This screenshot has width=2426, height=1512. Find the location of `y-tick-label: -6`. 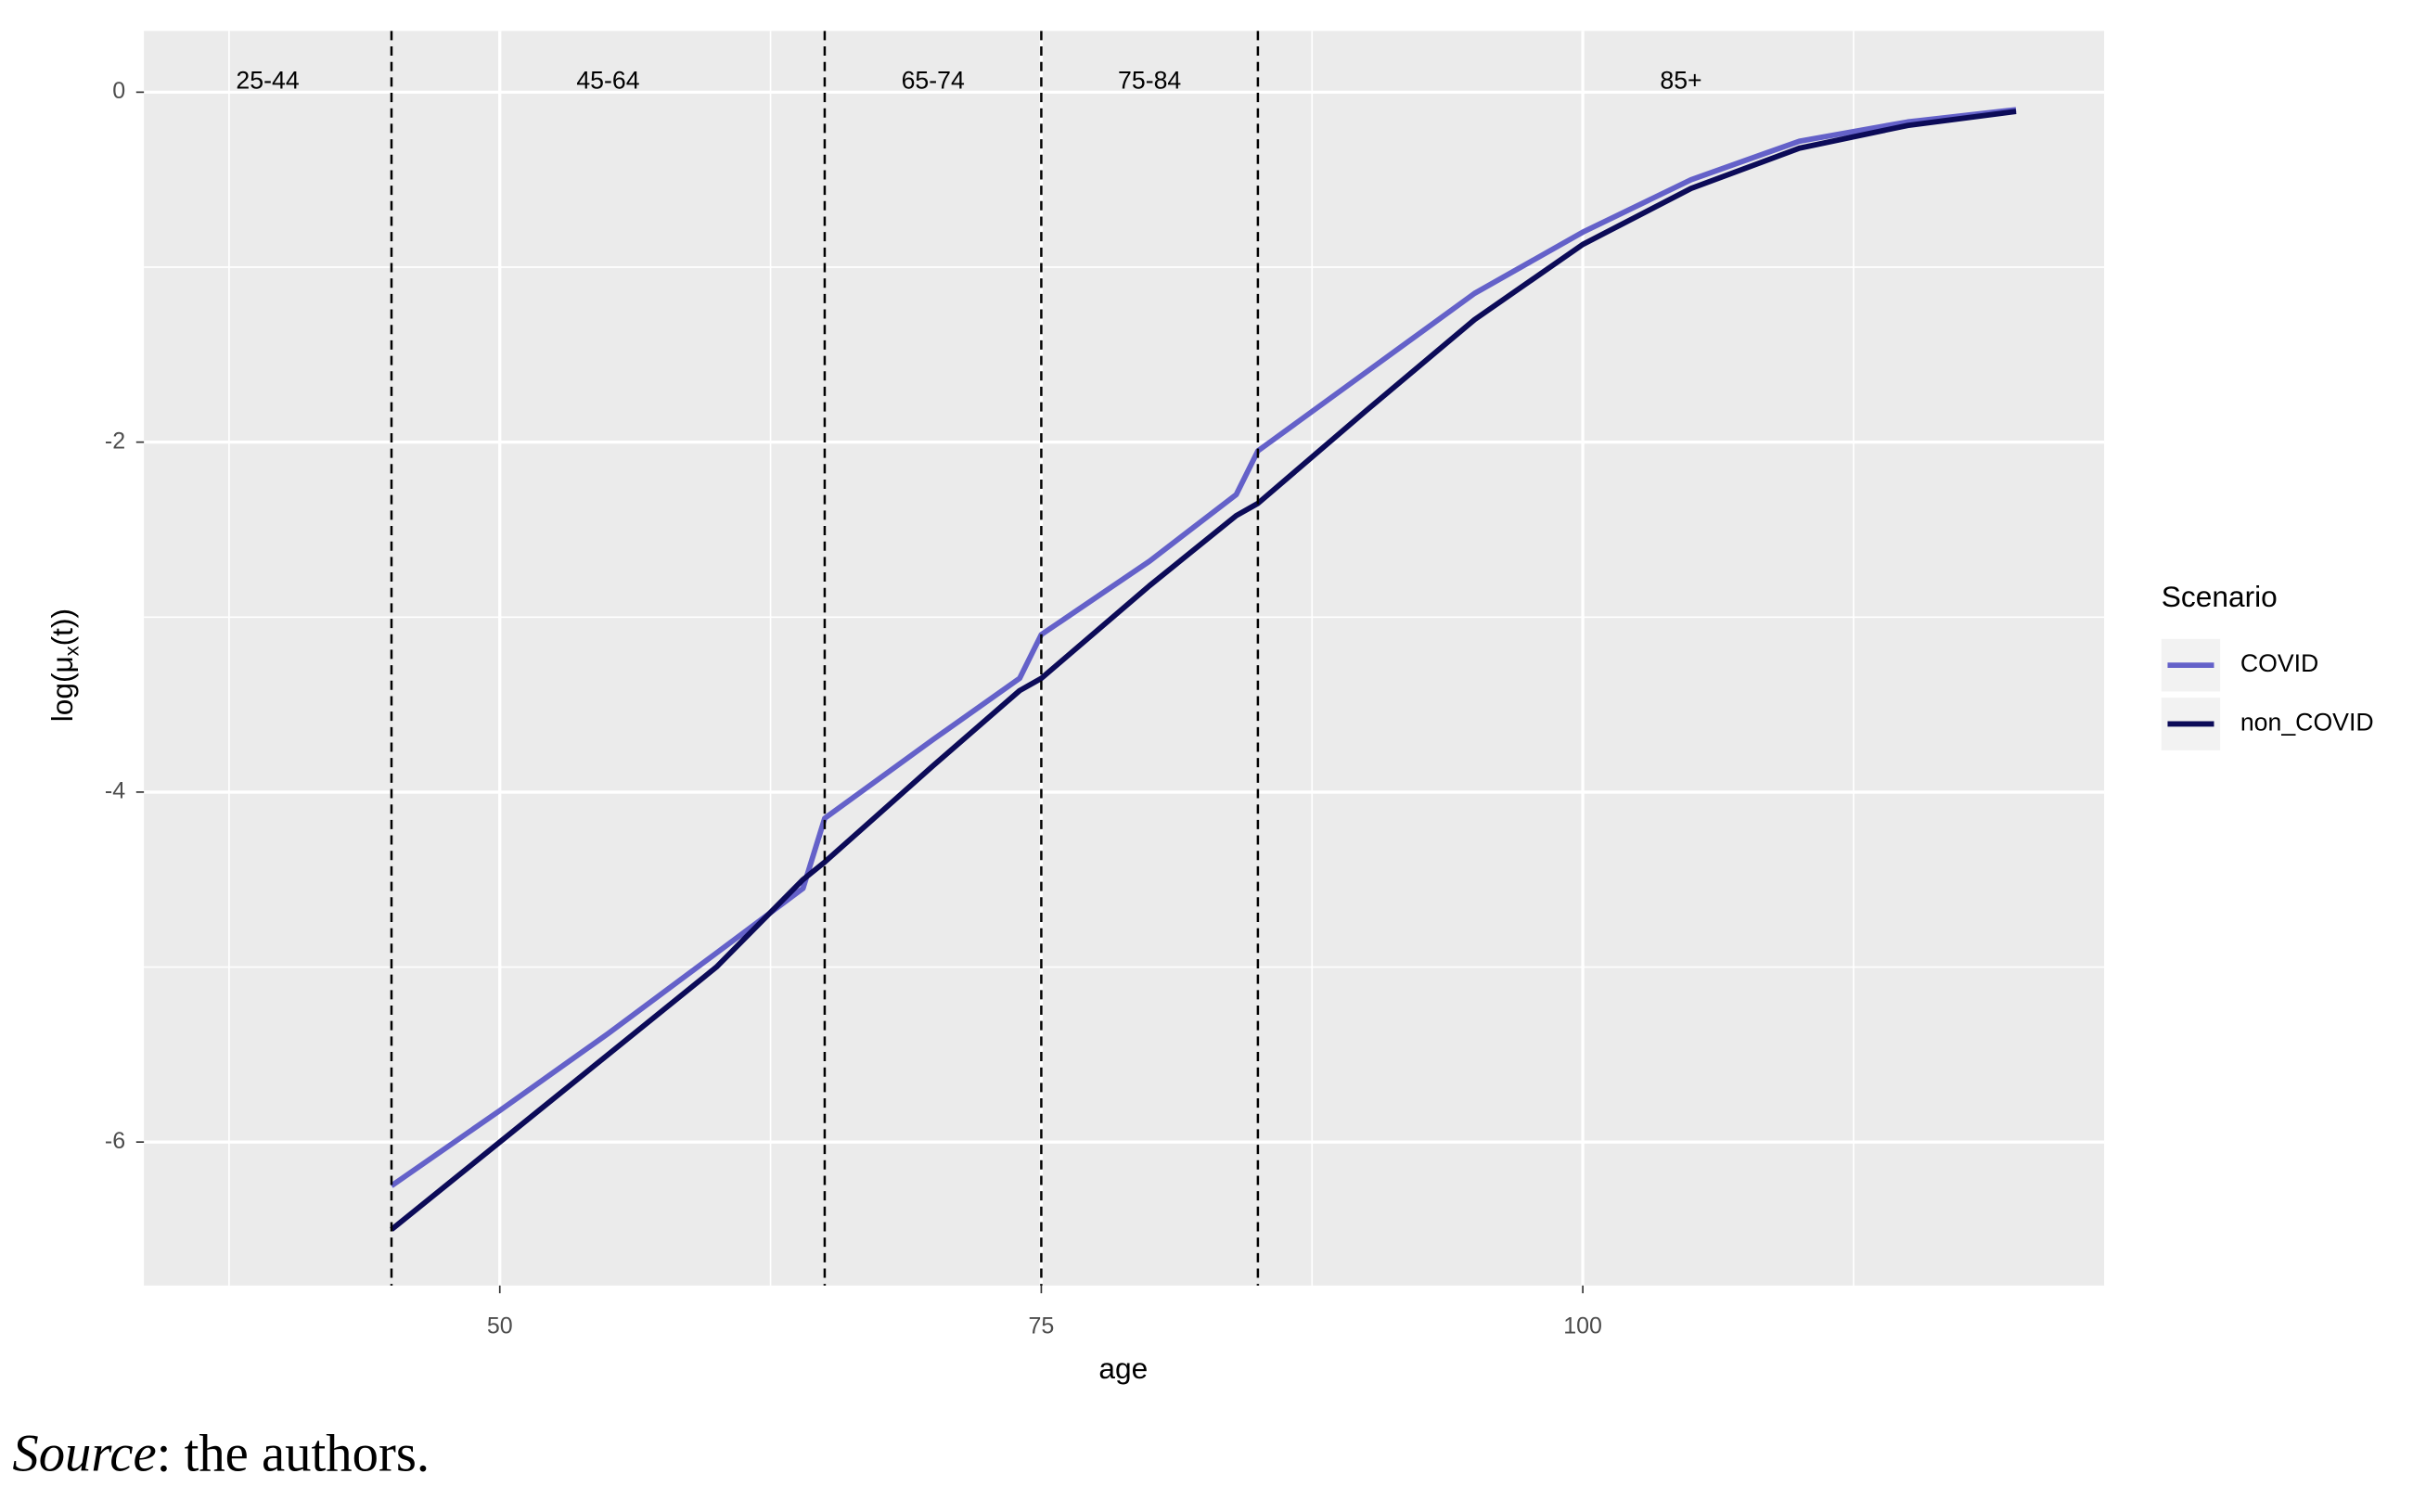

y-tick-label: -6 is located at coordinates (115, 1141).